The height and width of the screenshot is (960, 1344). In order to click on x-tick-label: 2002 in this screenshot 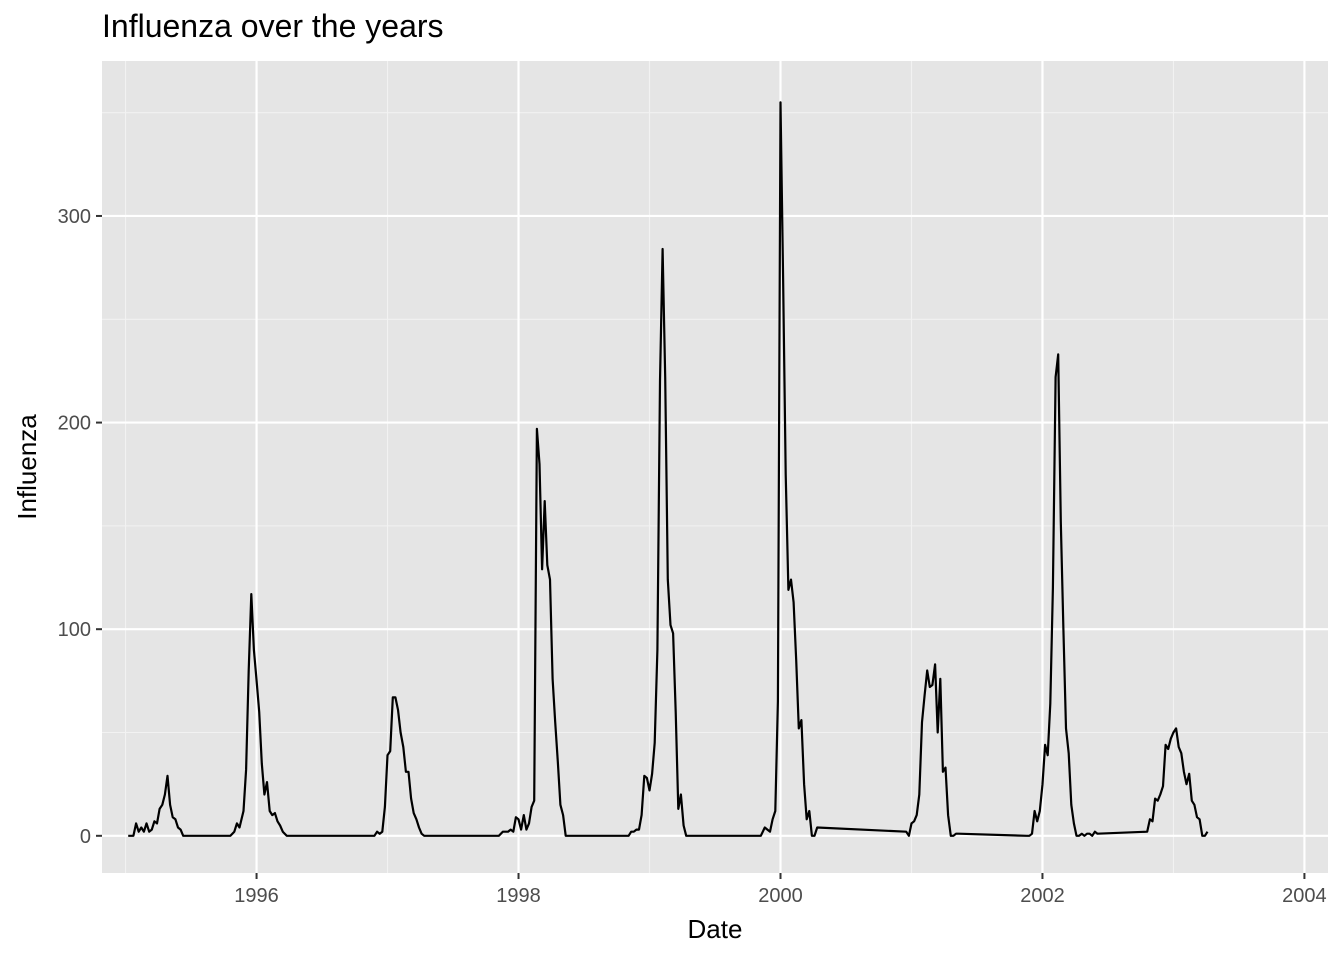, I will do `click(1042, 896)`.